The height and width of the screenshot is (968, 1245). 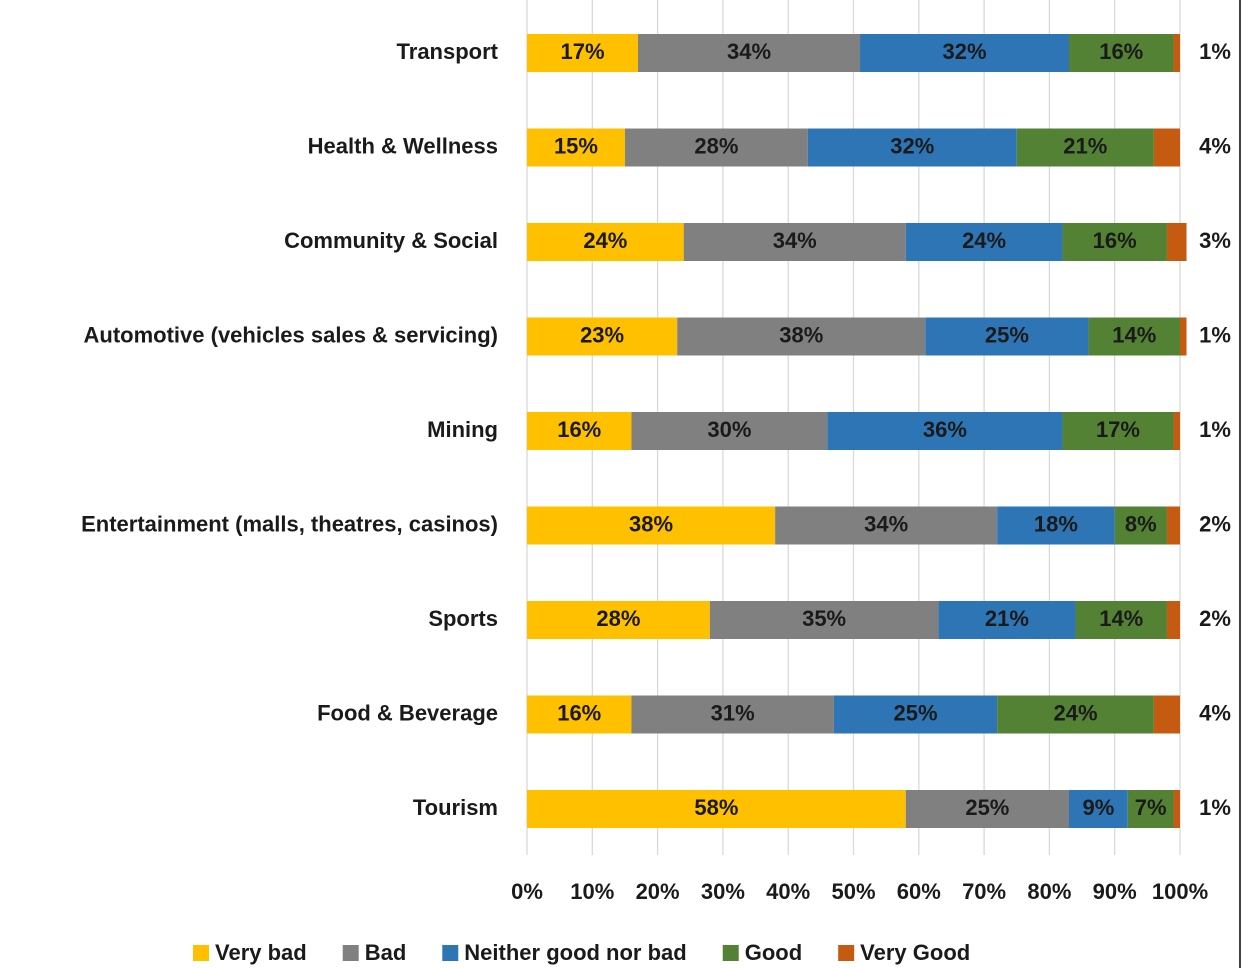 I want to click on y-tick-label: Tourism, so click(x=455, y=807).